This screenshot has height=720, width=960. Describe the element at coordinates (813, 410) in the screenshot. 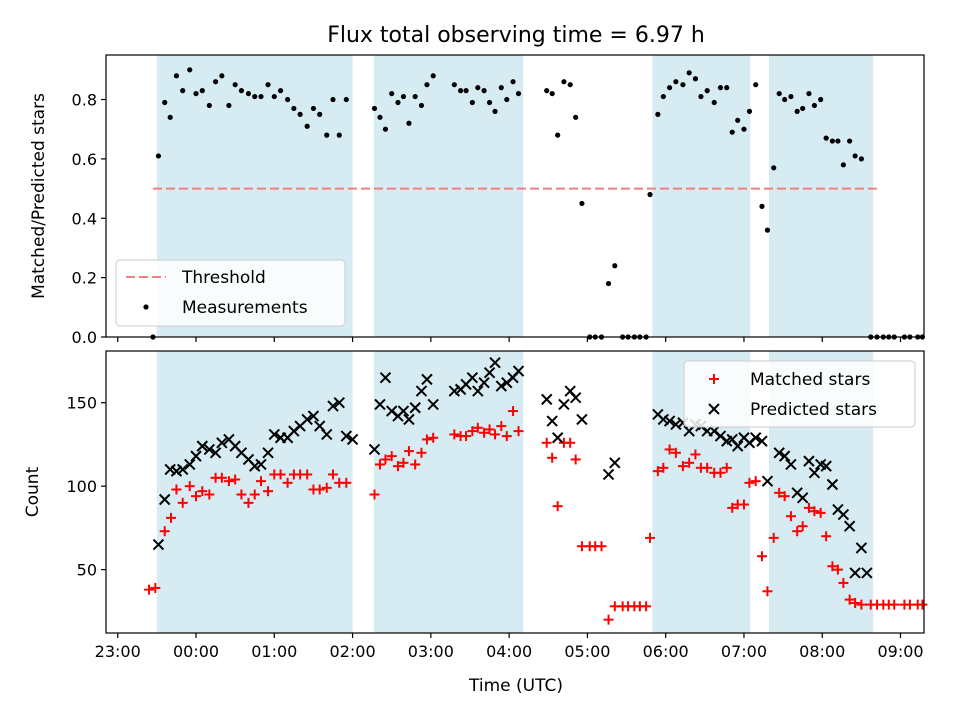

I see `legend-predicted-label: Predicted stars` at that location.